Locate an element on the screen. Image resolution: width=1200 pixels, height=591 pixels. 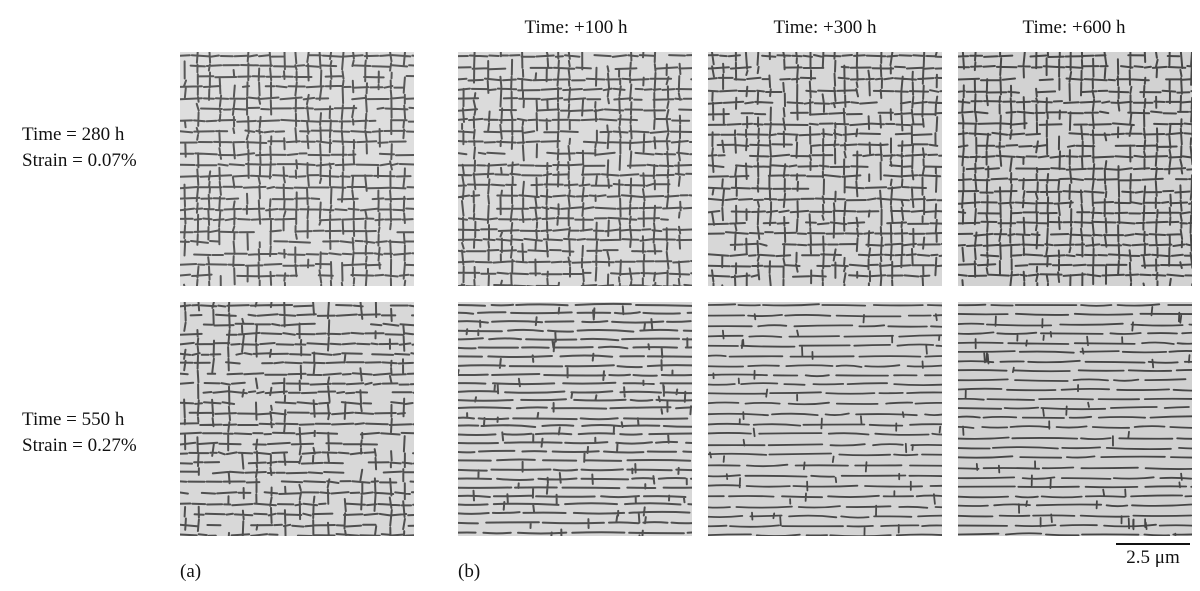
micrograph-b-300h-top is located at coordinates (825, 169).